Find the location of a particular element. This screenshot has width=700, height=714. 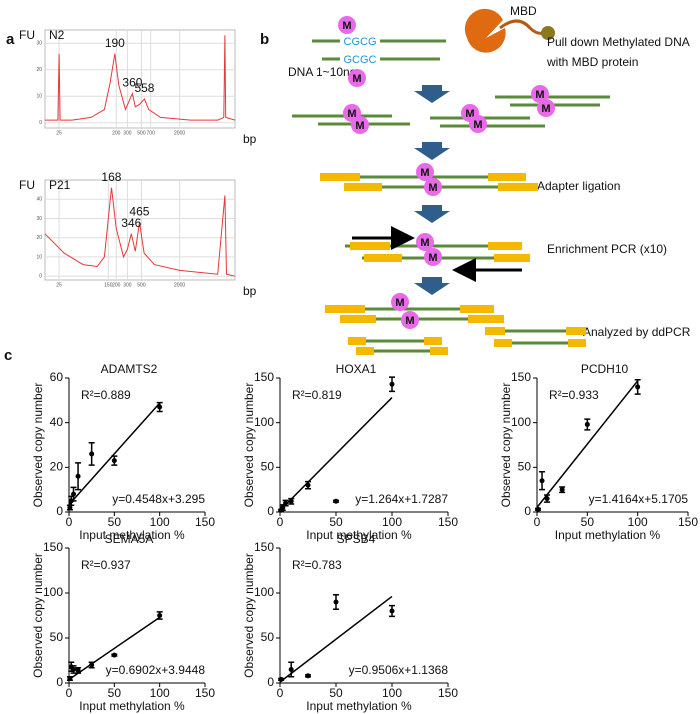

strand-sequence: CGCG is located at coordinates (360, 42).